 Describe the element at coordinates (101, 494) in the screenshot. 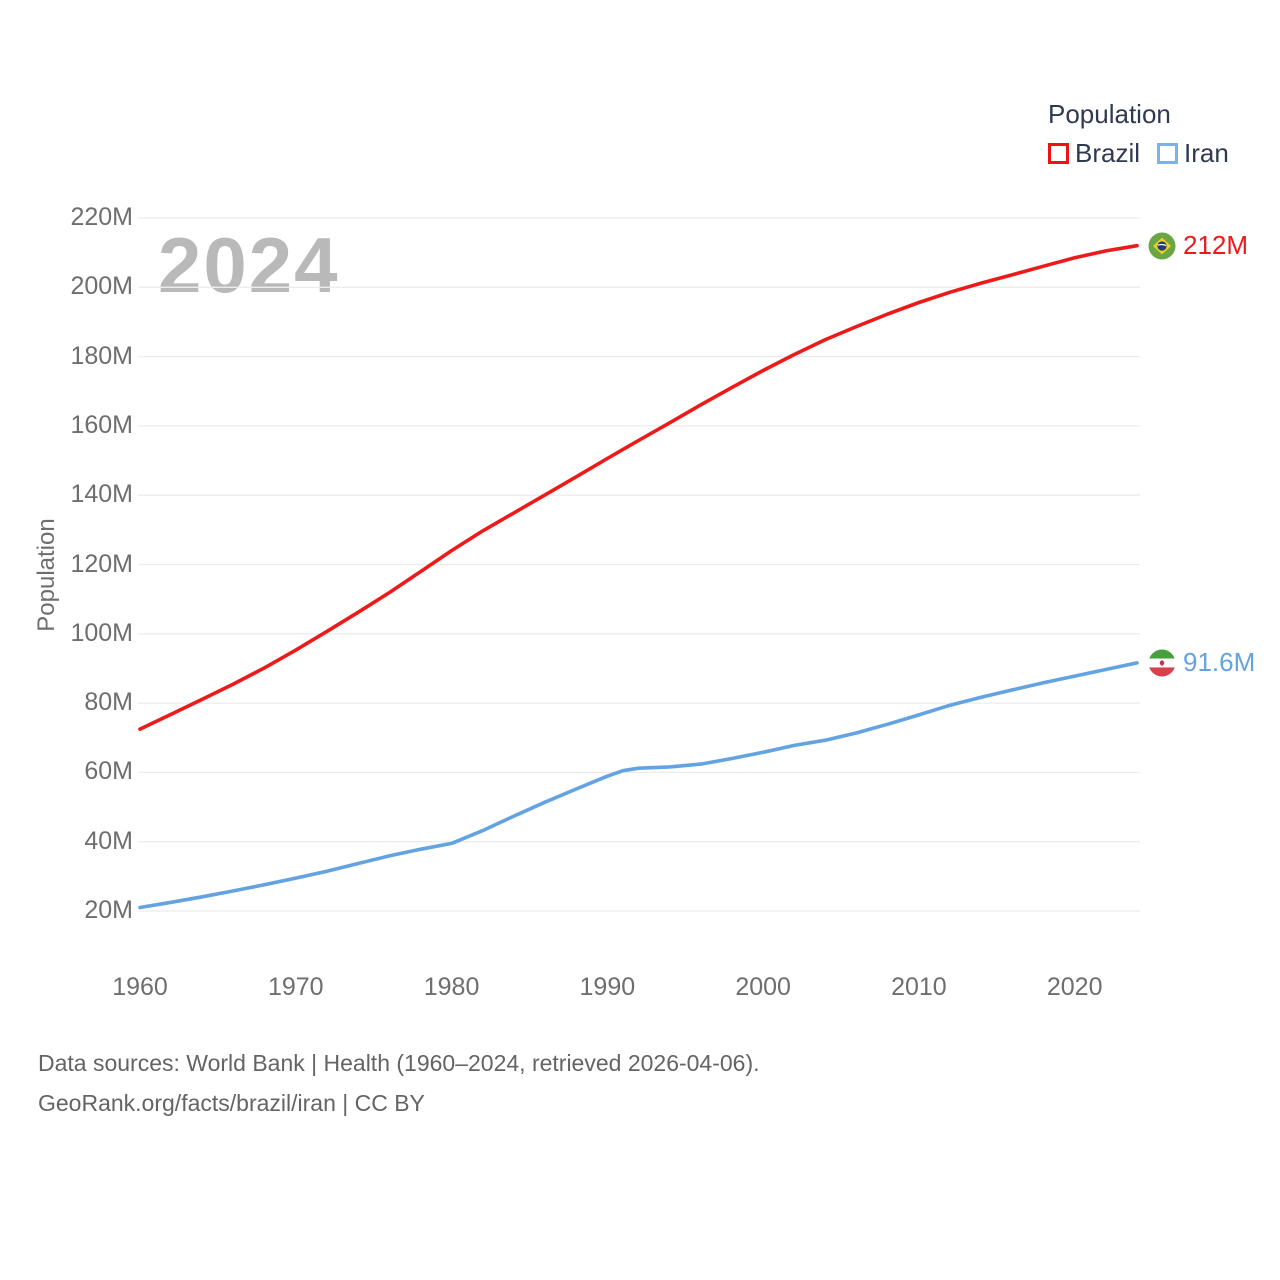

I see `y-tick-label: 140M` at that location.